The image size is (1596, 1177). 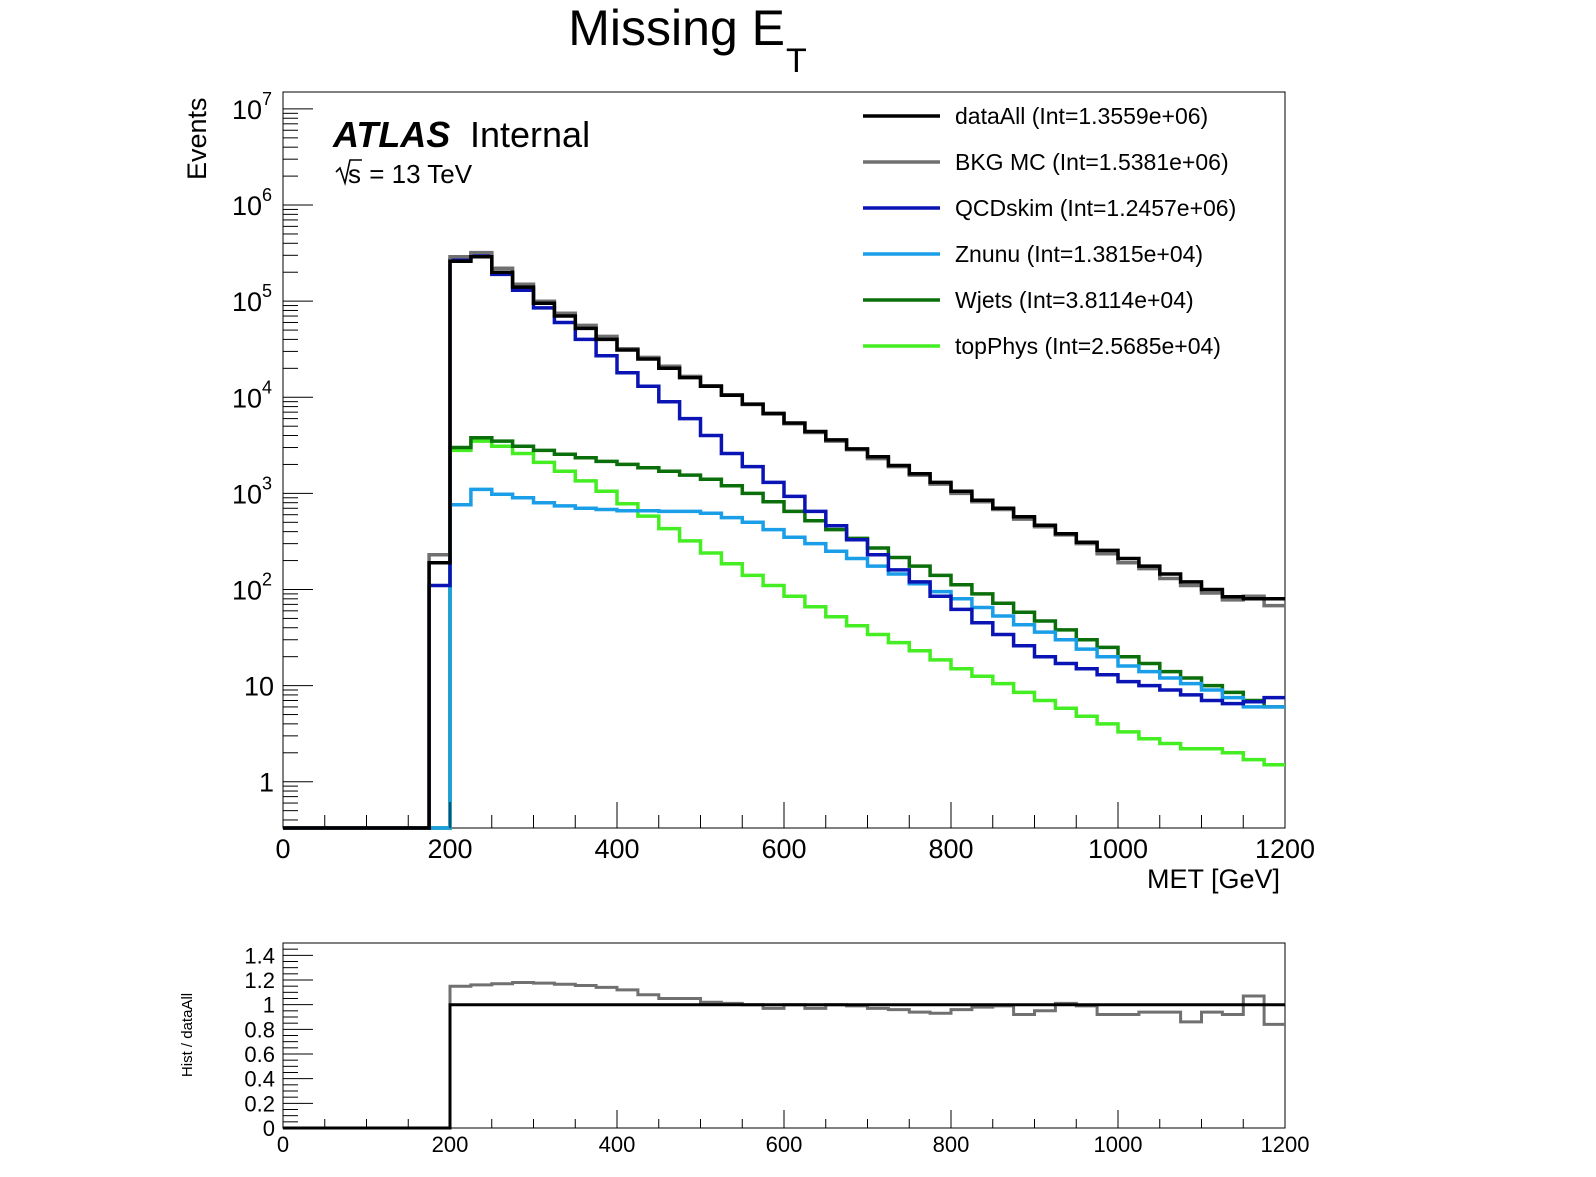 What do you see at coordinates (796, 61) in the screenshot?
I see `chart-title-subscript: T` at bounding box center [796, 61].